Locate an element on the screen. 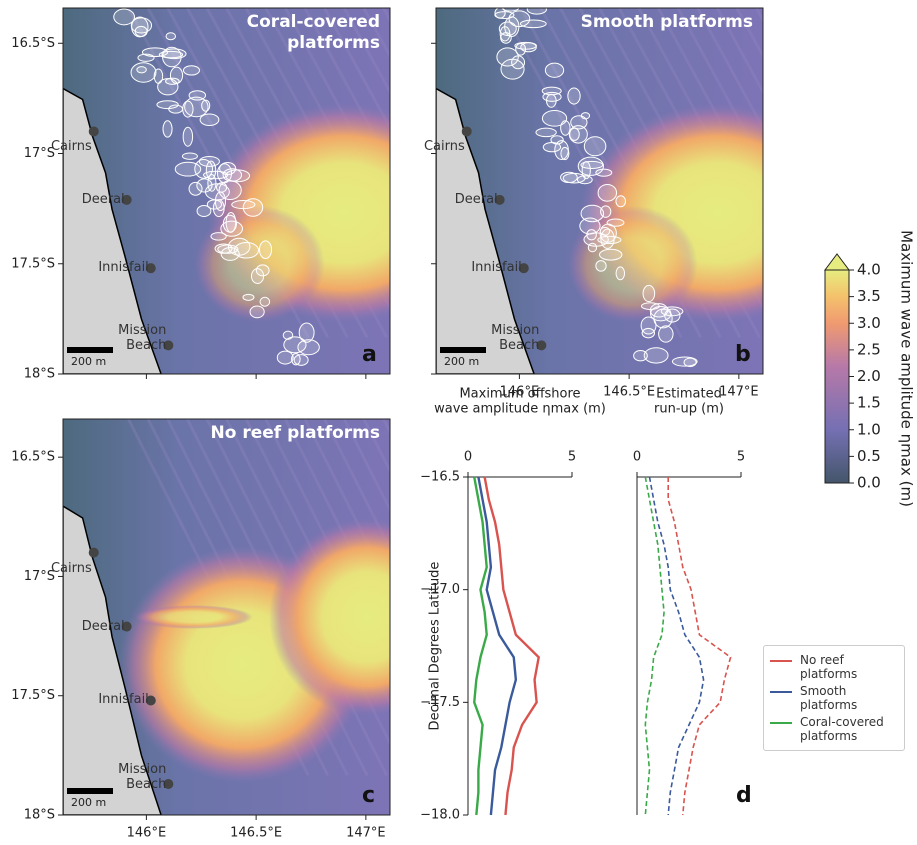 The height and width of the screenshot is (845, 917). y-tick-label: 18°S is located at coordinates (39, 815).